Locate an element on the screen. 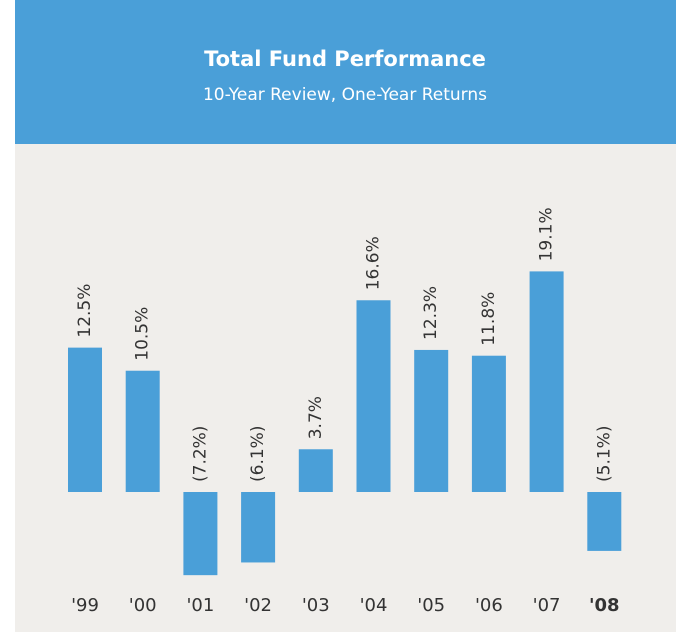 Image resolution: width=691 pixels, height=637 pixels. x-tick-label: '01 is located at coordinates (200, 605).